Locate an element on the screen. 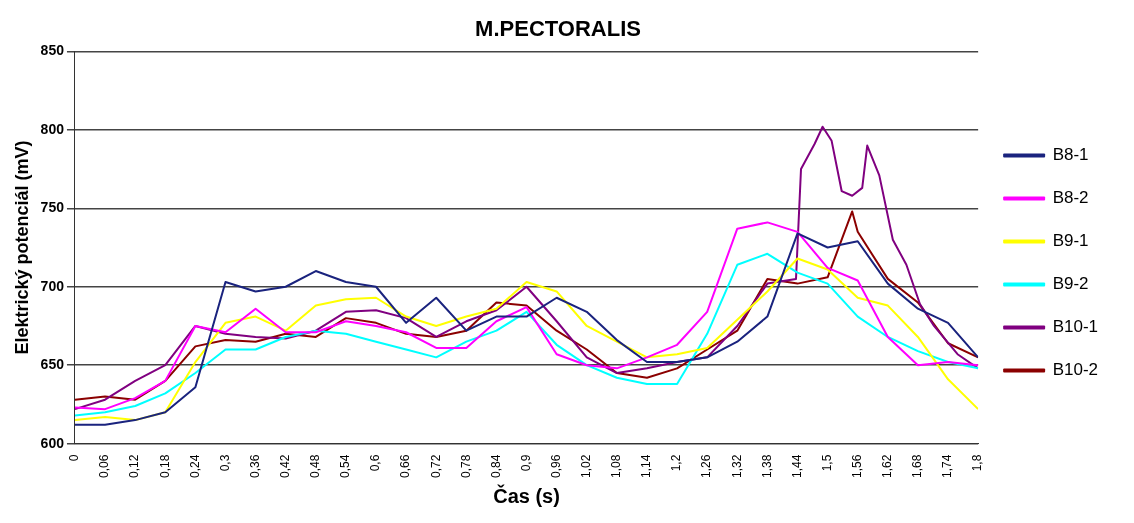 The image size is (1134, 523). legend-label: B10-1 is located at coordinates (1075, 327).